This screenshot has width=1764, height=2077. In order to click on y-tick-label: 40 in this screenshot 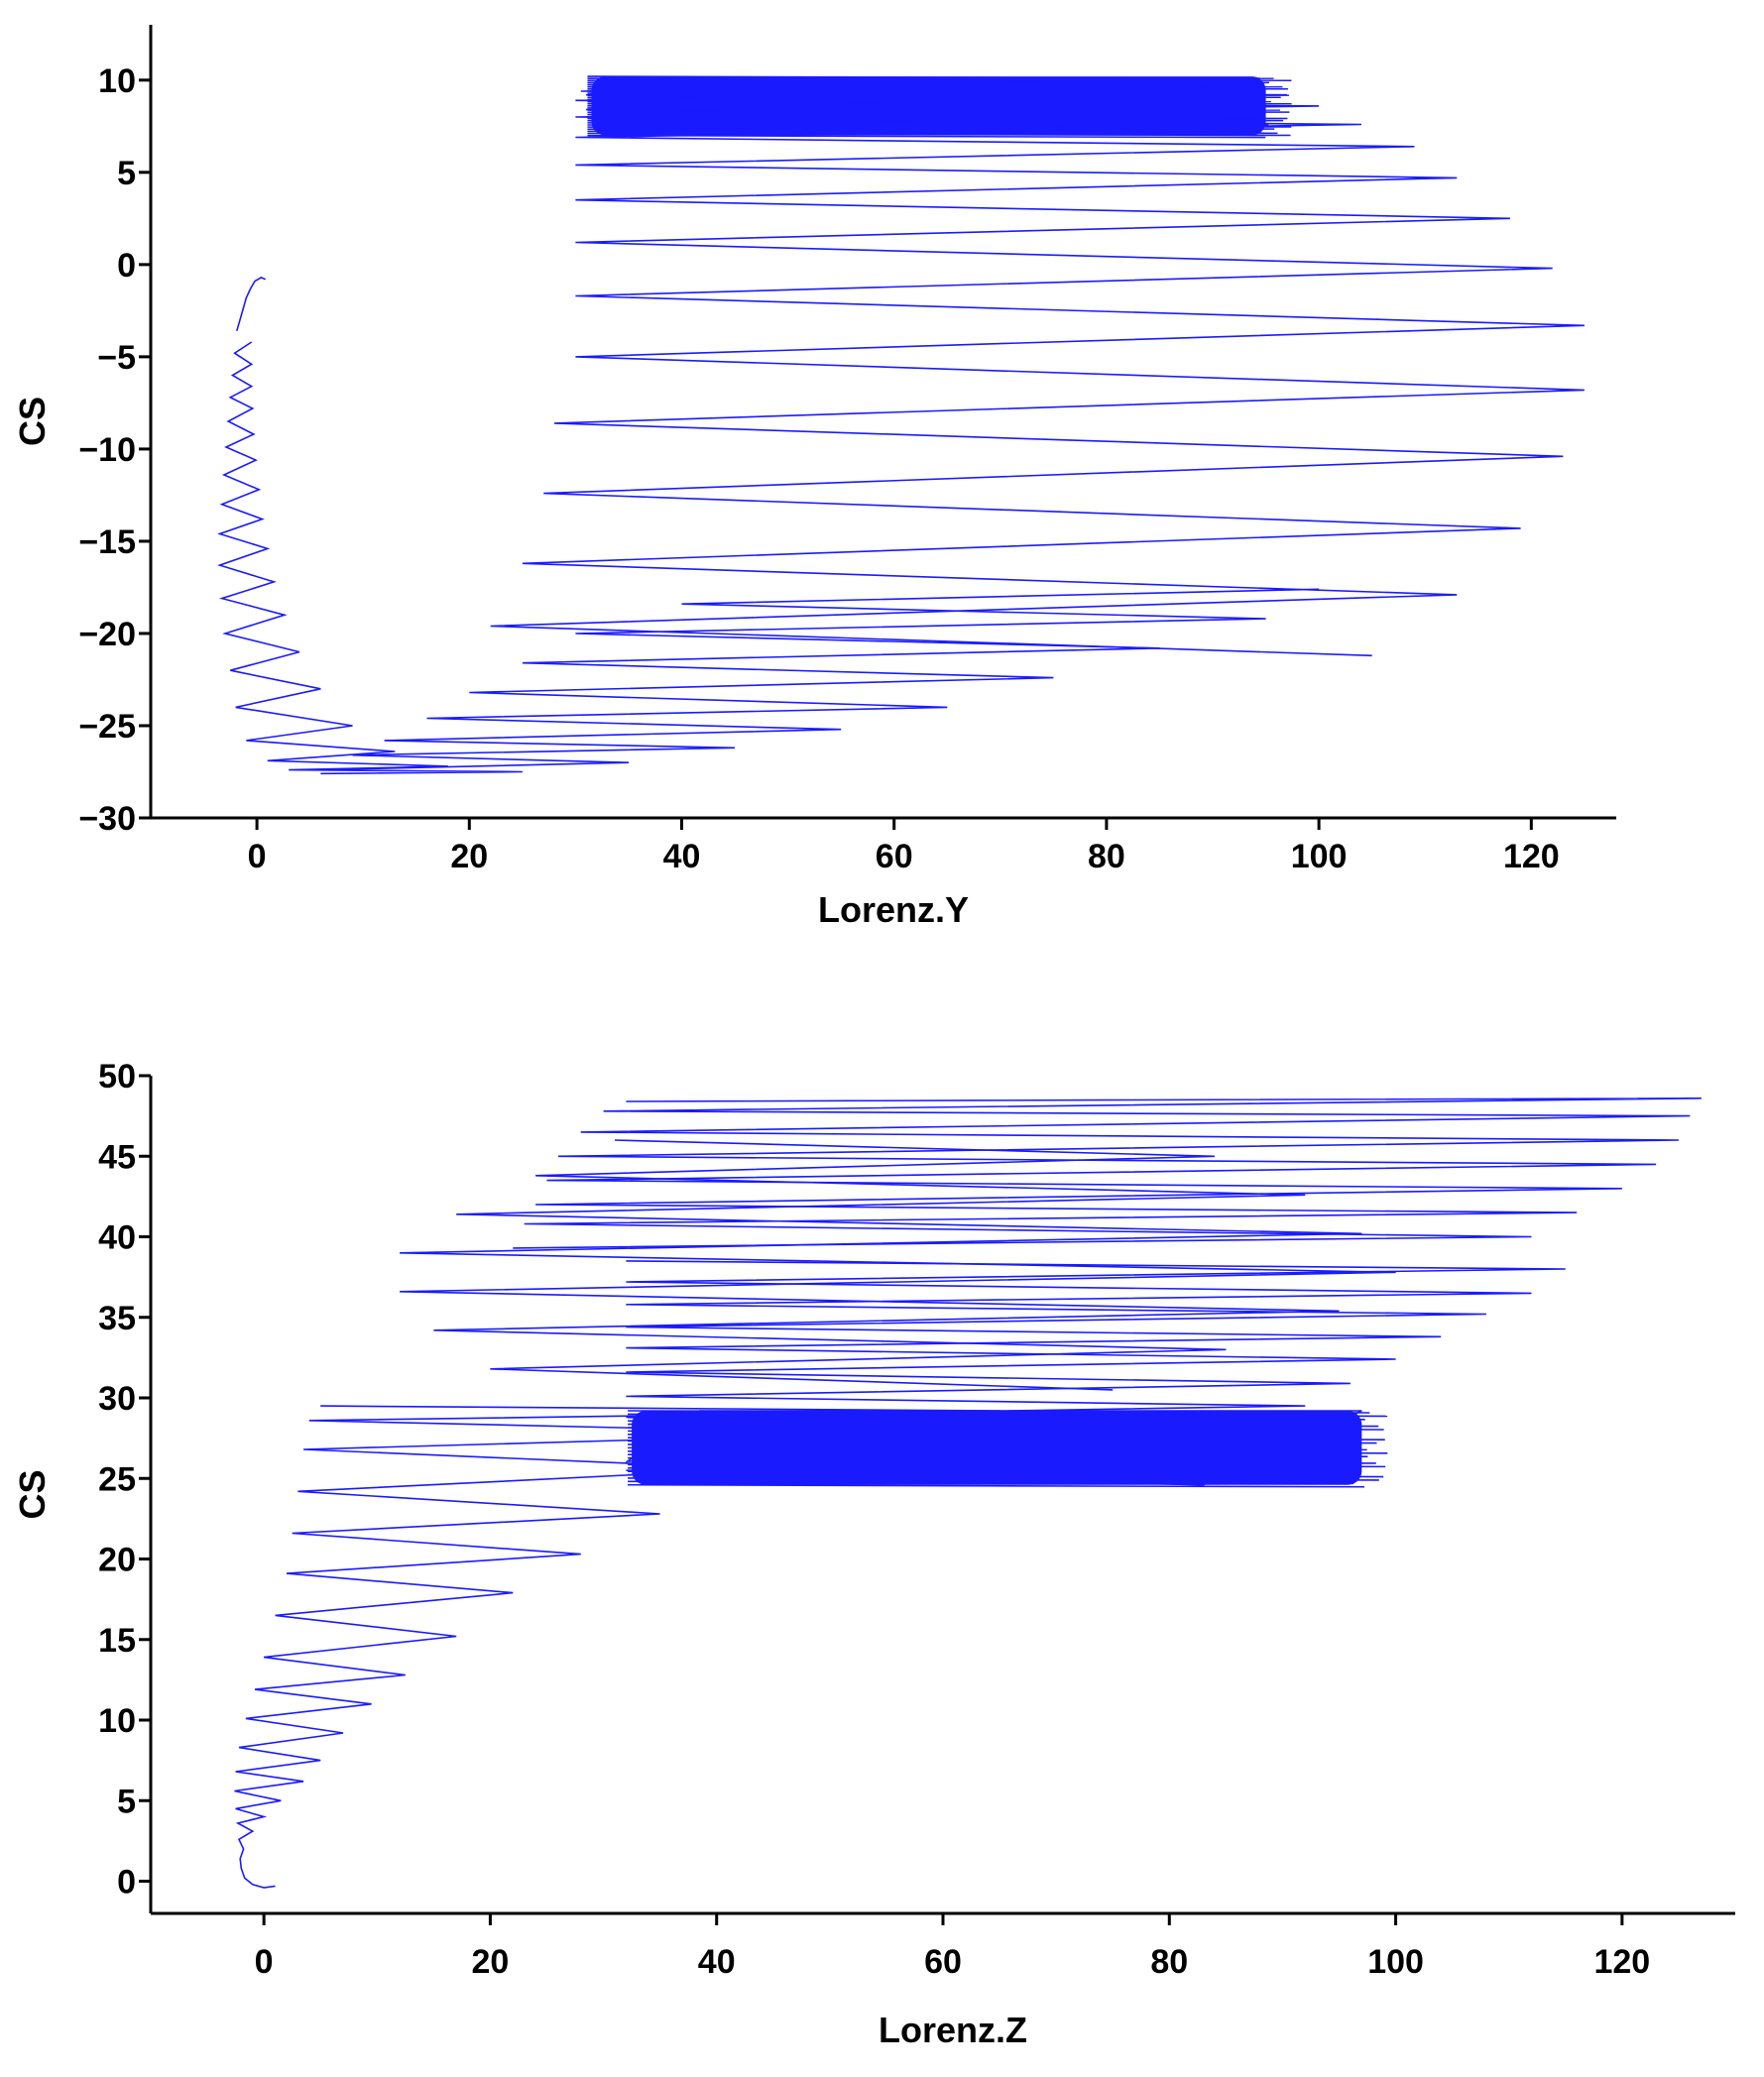, I will do `click(117, 1238)`.